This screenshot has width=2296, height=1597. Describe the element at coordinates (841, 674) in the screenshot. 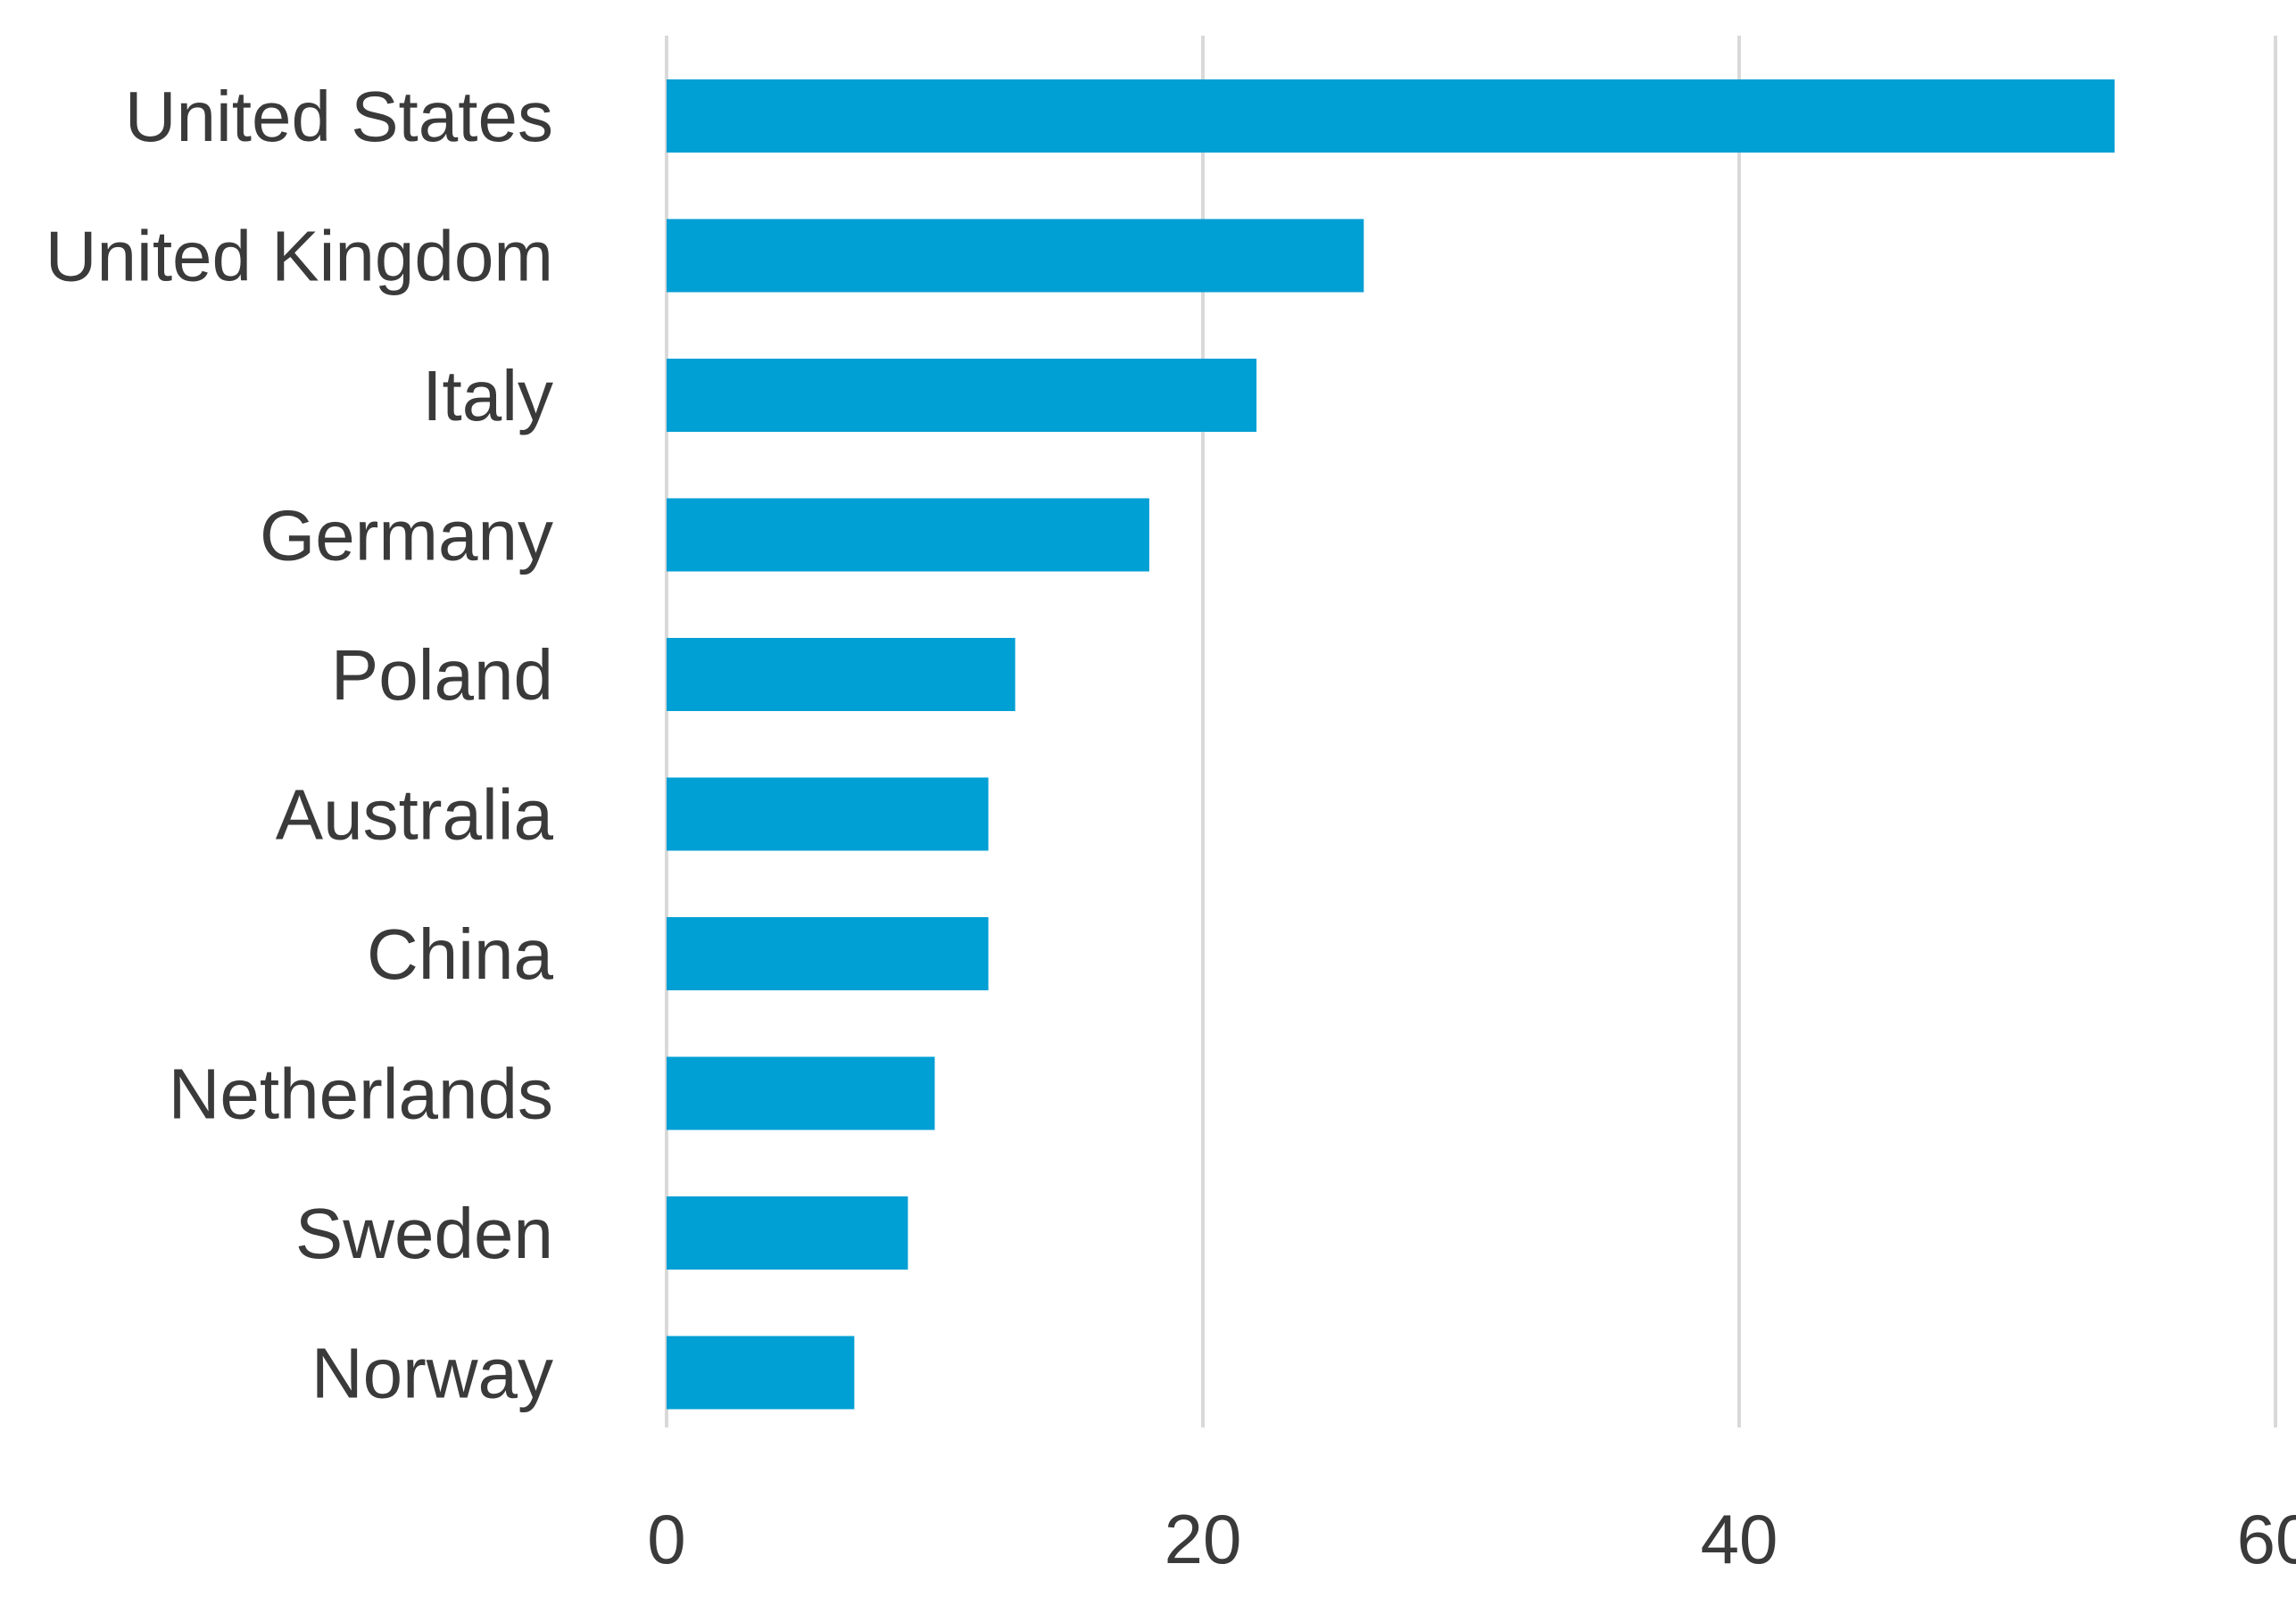

I see `bar-poland` at that location.